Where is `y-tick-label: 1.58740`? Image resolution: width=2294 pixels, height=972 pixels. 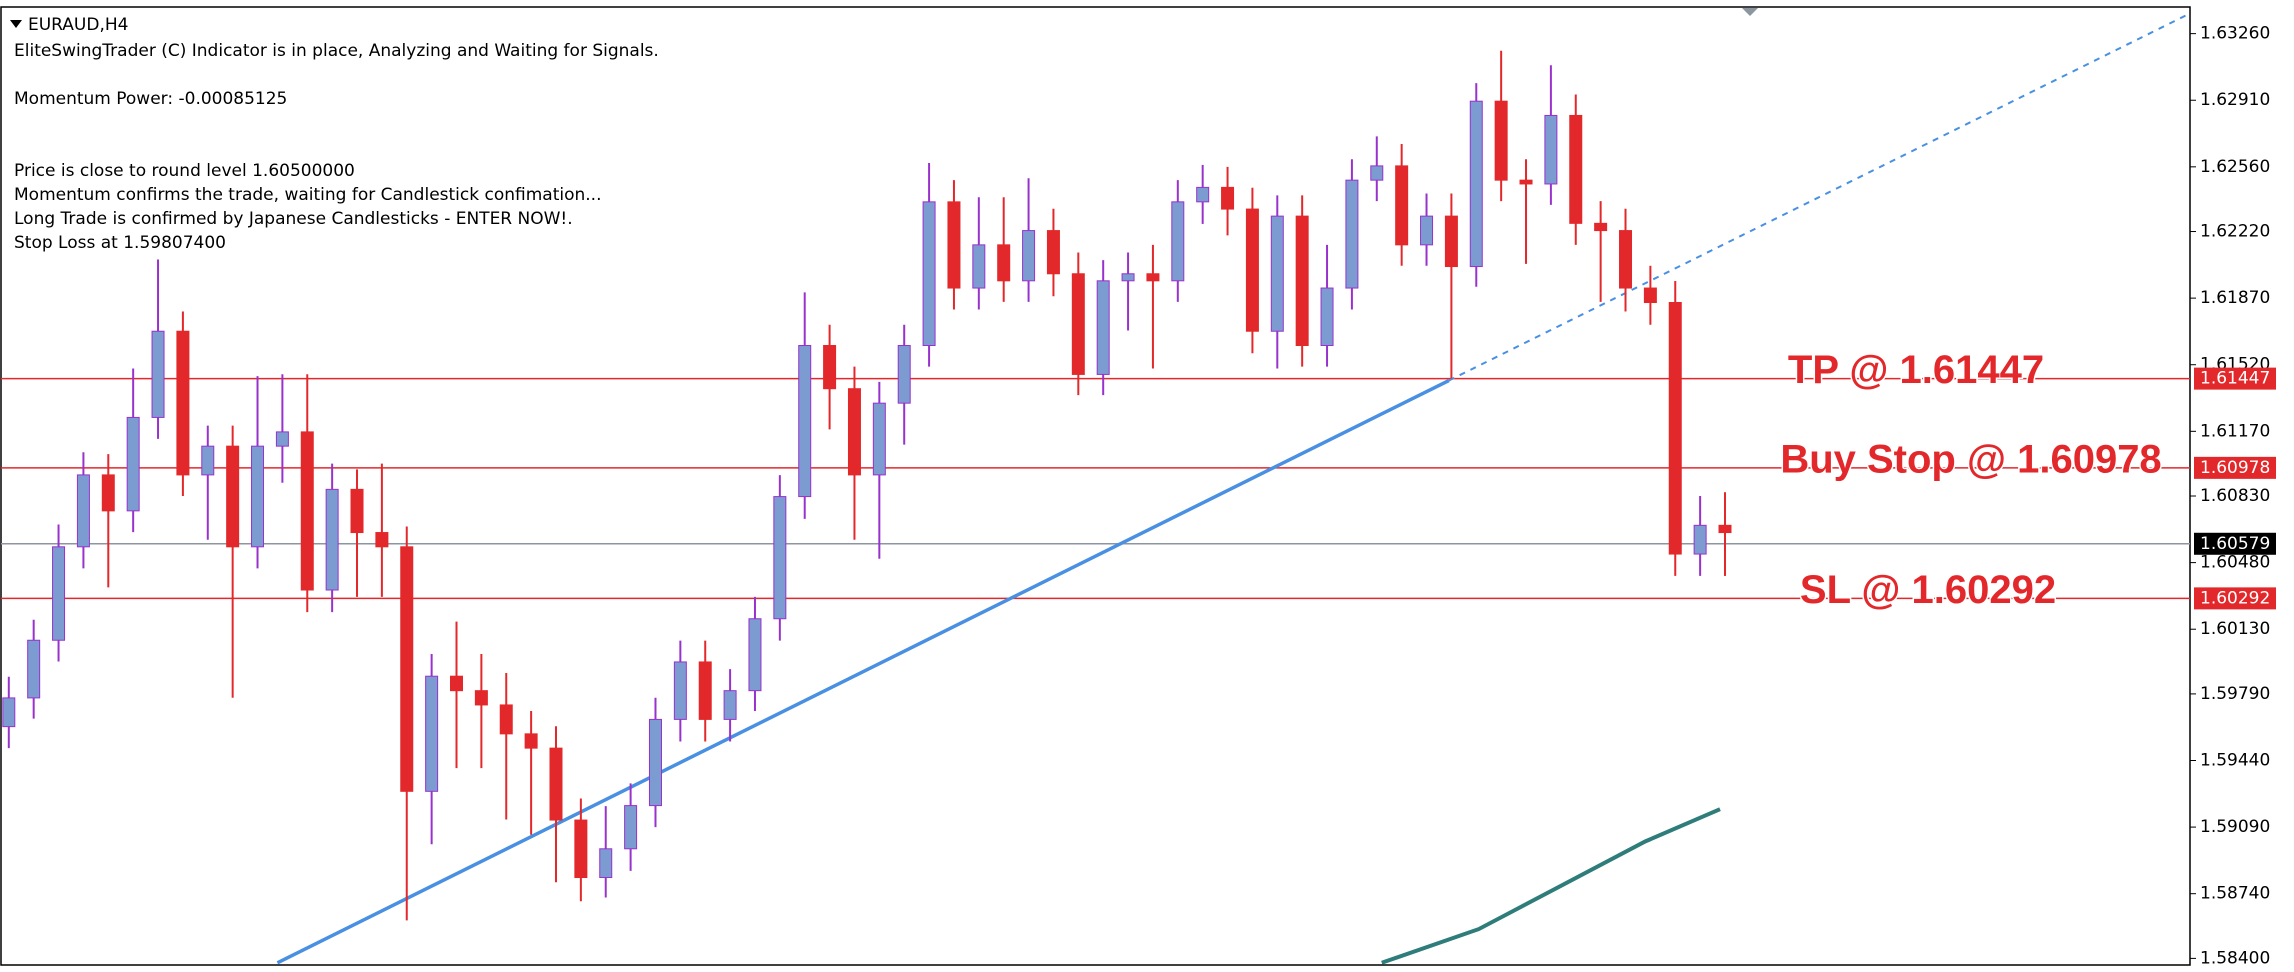 y-tick-label: 1.58740 is located at coordinates (2235, 894).